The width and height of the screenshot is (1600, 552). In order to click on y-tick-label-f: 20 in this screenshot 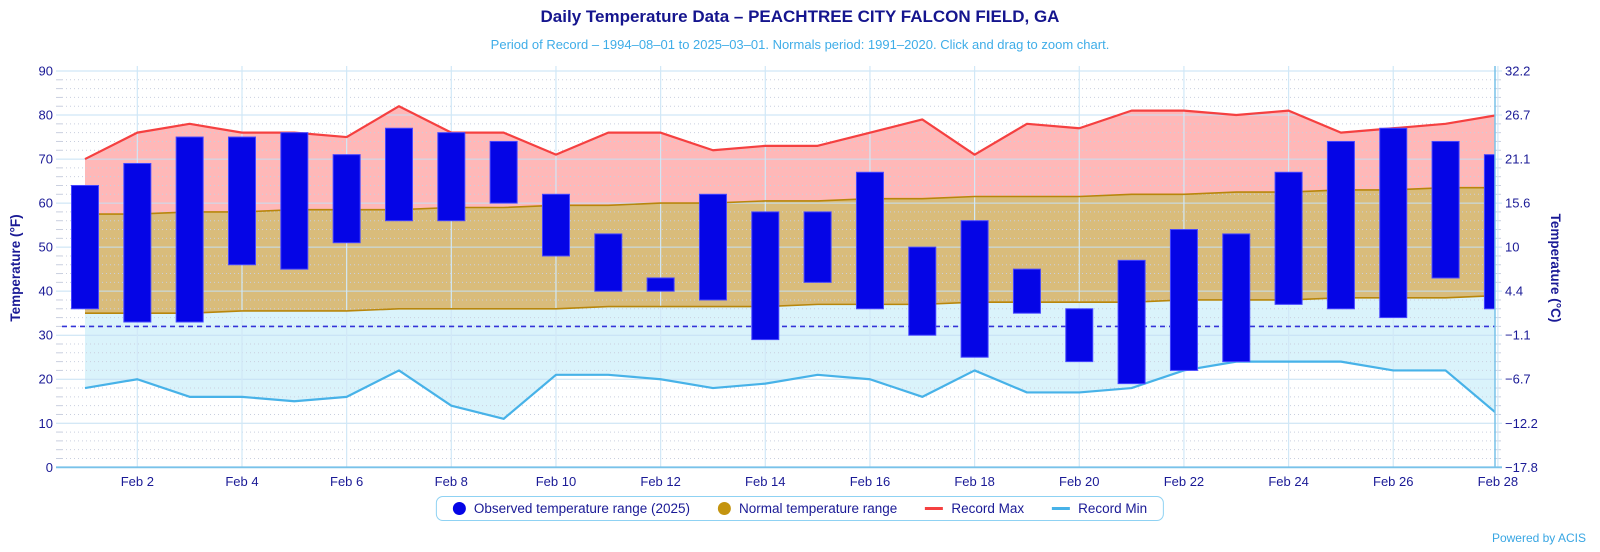, I will do `click(46, 379)`.